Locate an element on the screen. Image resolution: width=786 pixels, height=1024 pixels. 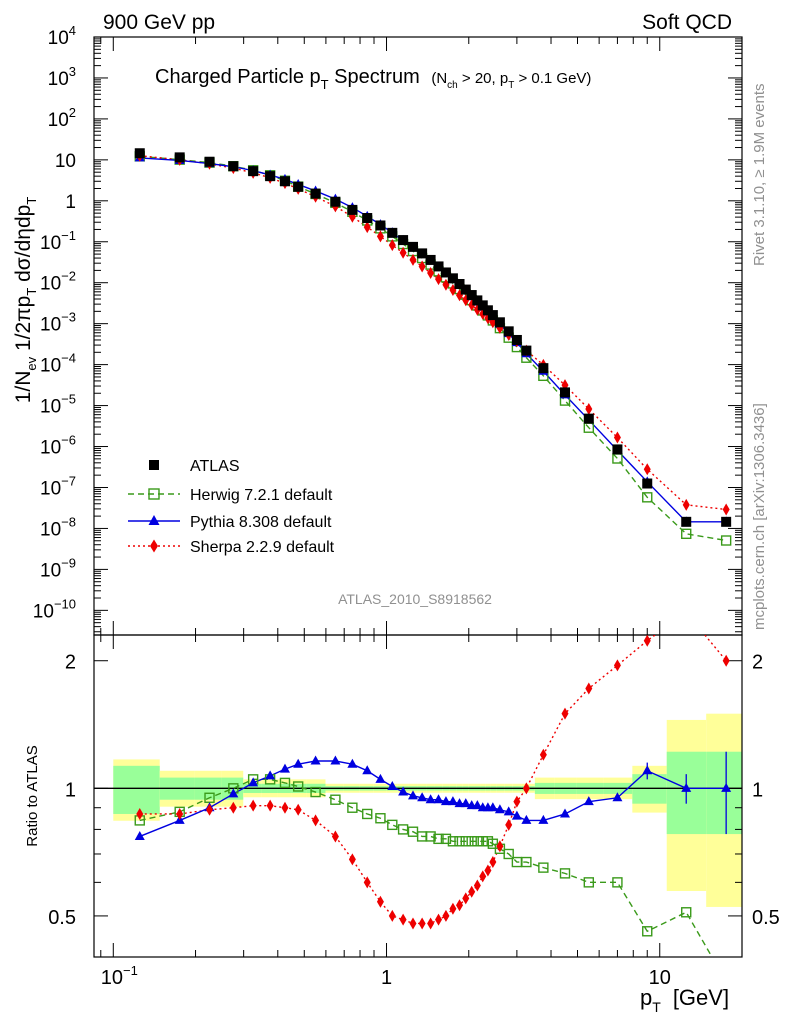
legend-label-atlas: ATLAS is located at coordinates (215, 466).